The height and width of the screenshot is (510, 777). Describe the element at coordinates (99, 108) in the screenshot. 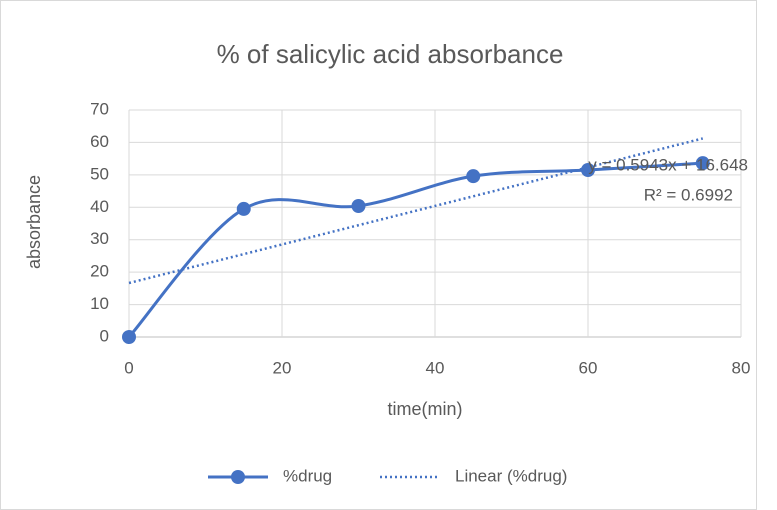

I see `y-tick-label: 70` at that location.